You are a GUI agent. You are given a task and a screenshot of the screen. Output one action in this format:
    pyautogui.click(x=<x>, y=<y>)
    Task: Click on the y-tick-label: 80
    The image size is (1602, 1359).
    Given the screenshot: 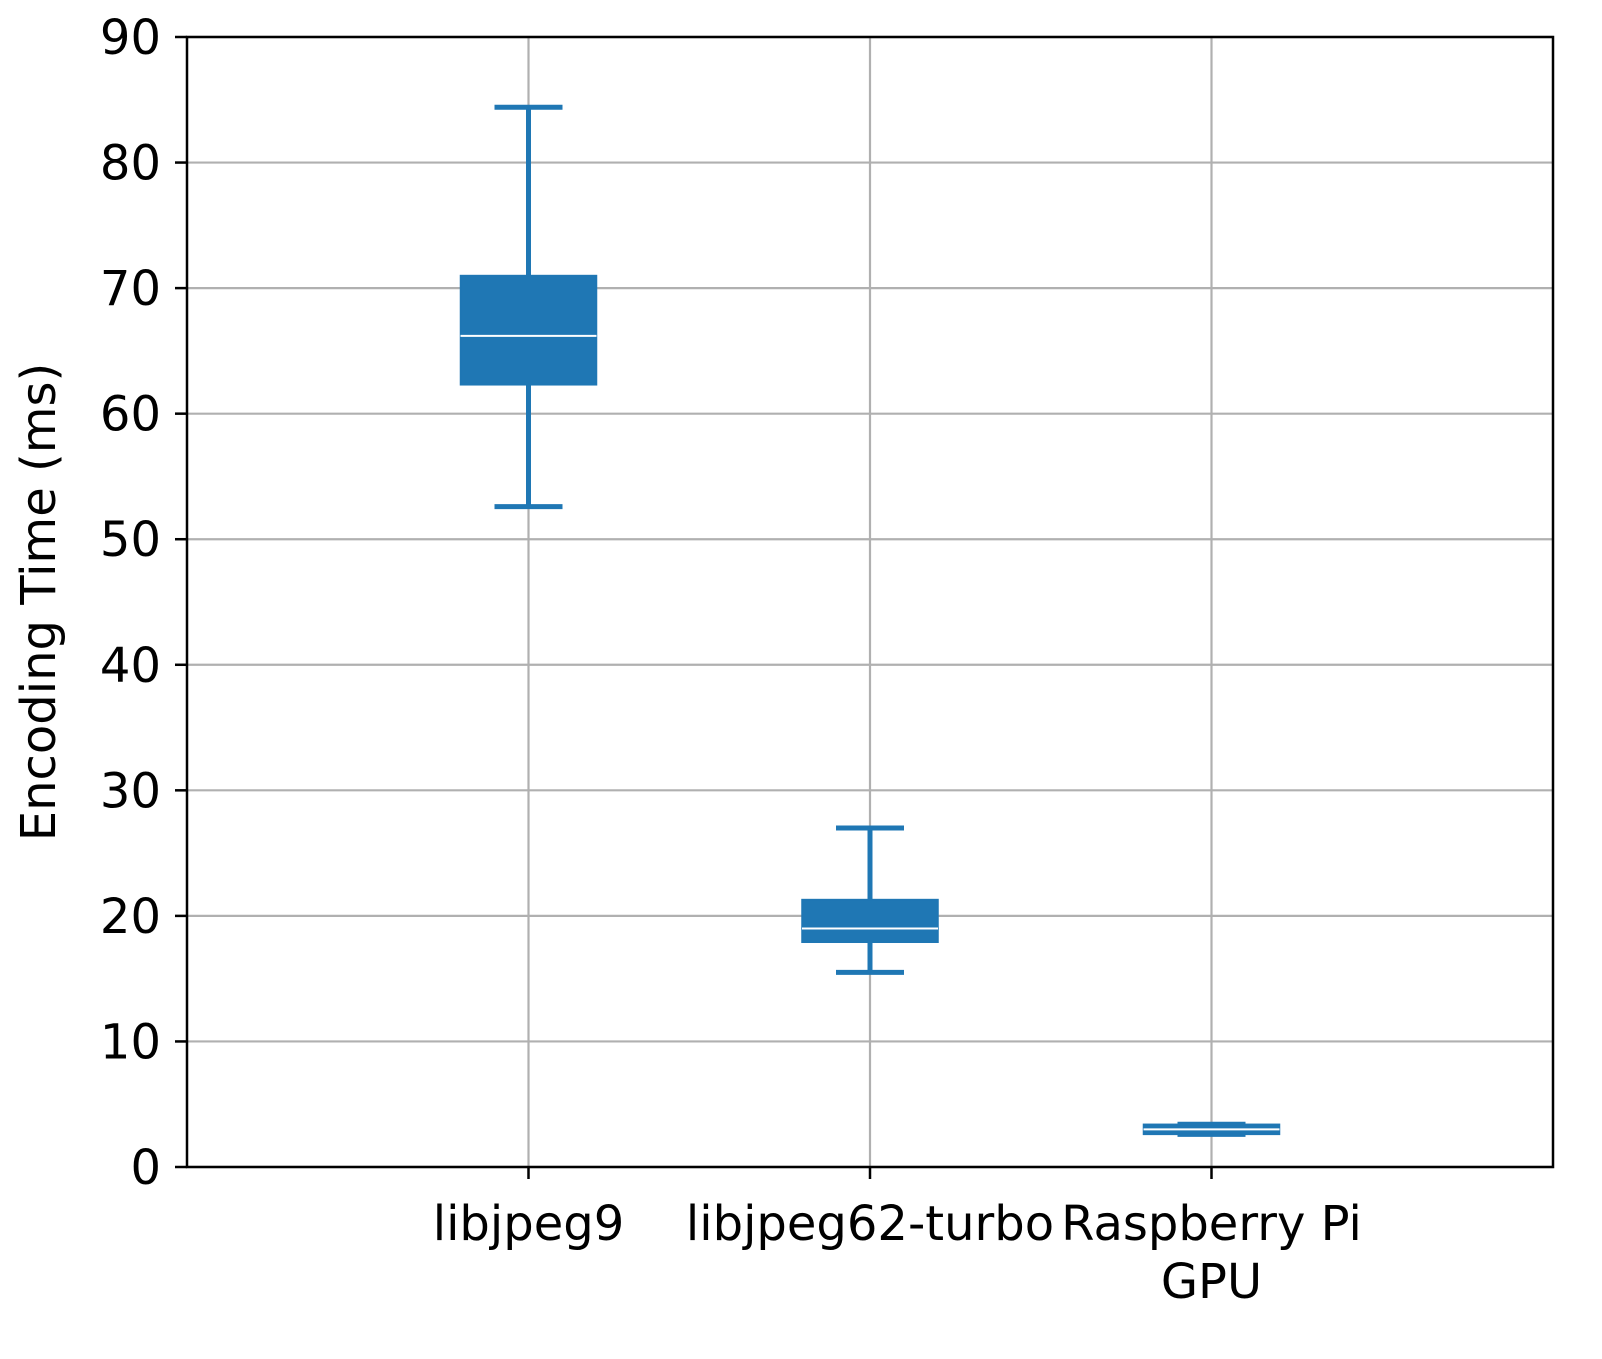 What is the action you would take?
    pyautogui.click(x=130, y=164)
    